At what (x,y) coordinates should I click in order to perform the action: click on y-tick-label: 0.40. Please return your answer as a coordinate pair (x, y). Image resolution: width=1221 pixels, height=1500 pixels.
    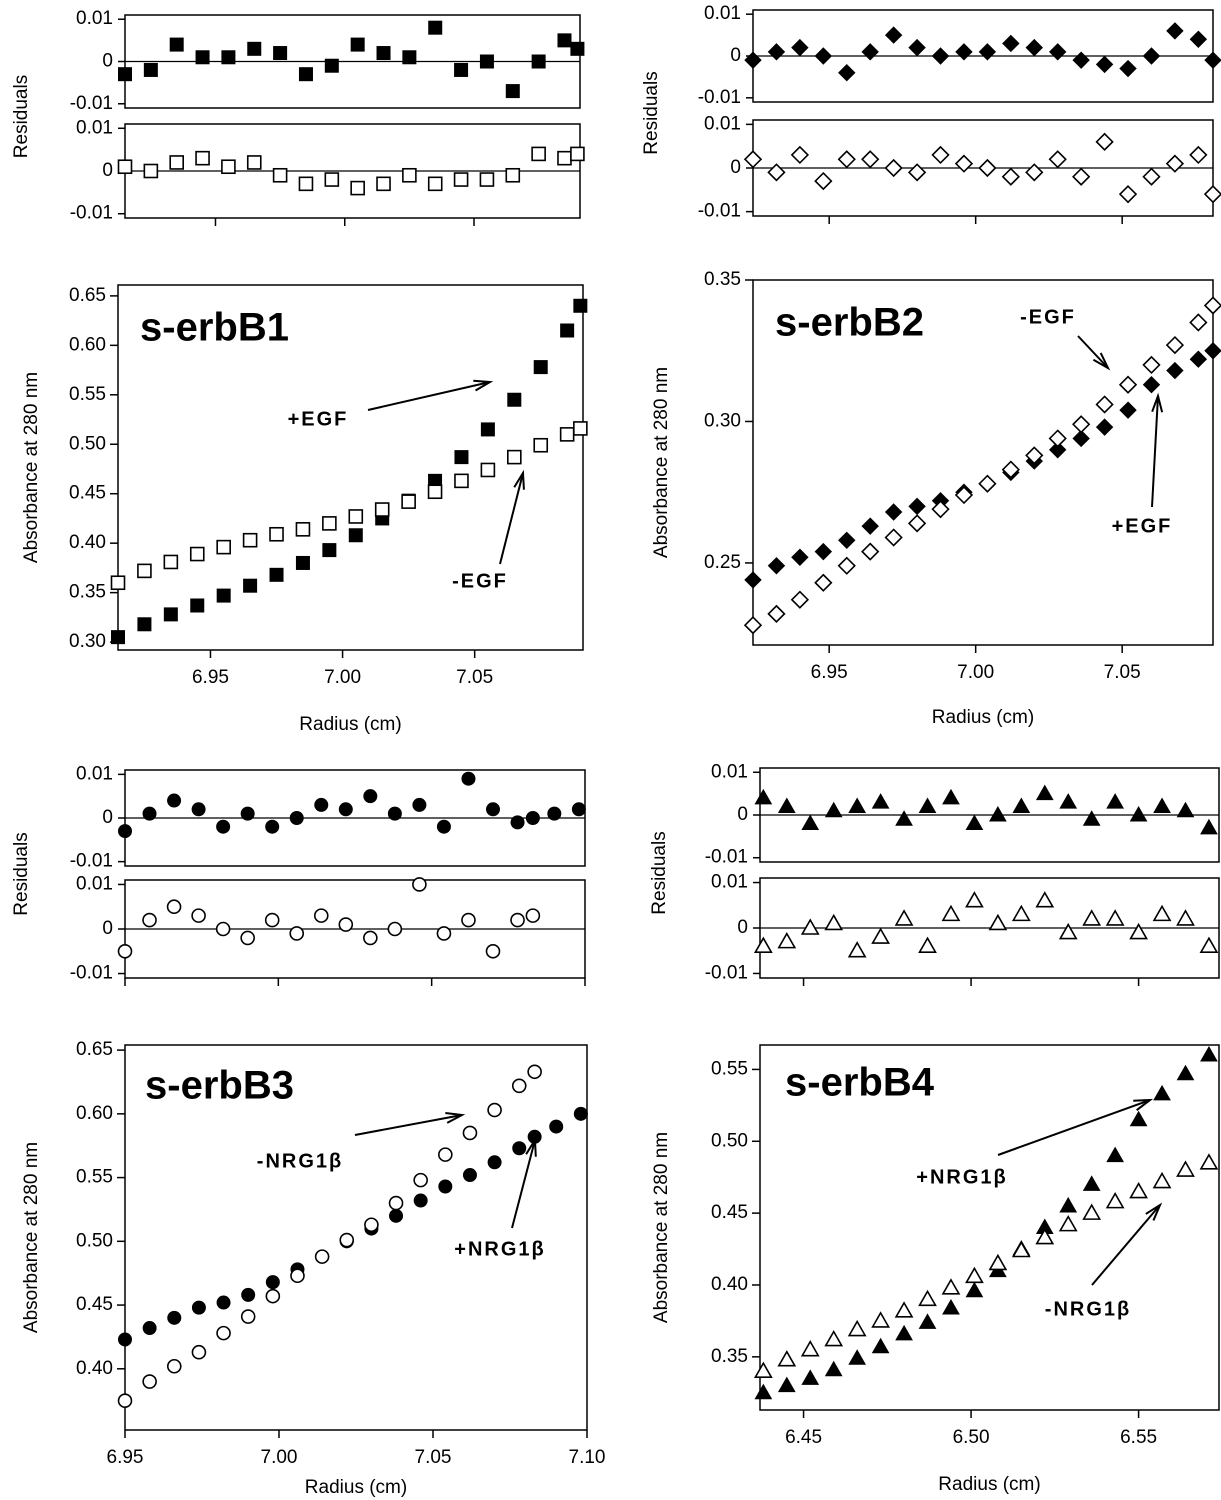
    Looking at the image, I should click on (729, 1284).